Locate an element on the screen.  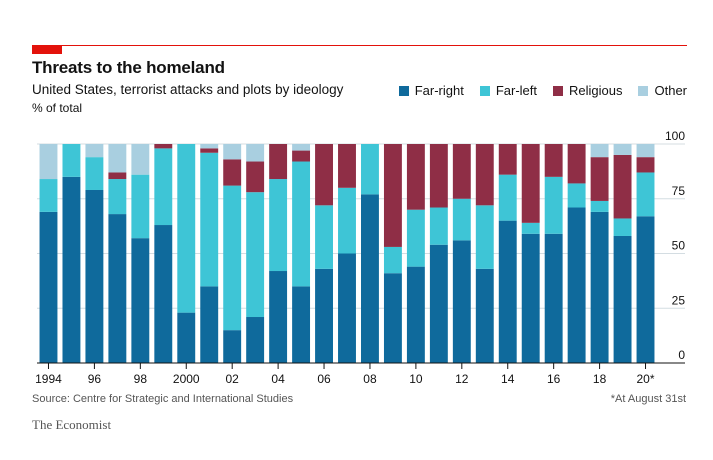
legend-swatch-other is located at coordinates (643, 90).